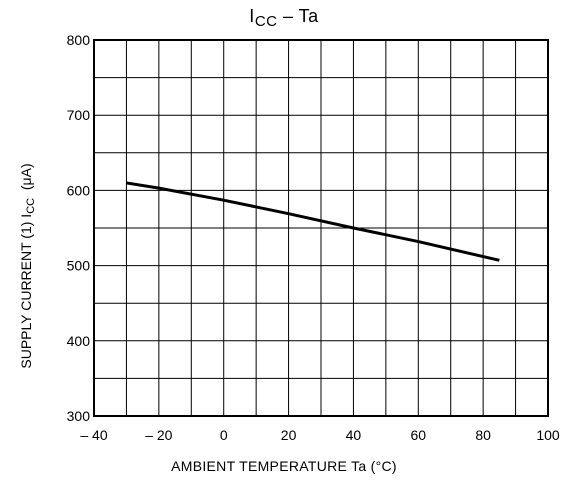 The width and height of the screenshot is (568, 484). I want to click on x-tick-label: – 20, so click(158, 435).